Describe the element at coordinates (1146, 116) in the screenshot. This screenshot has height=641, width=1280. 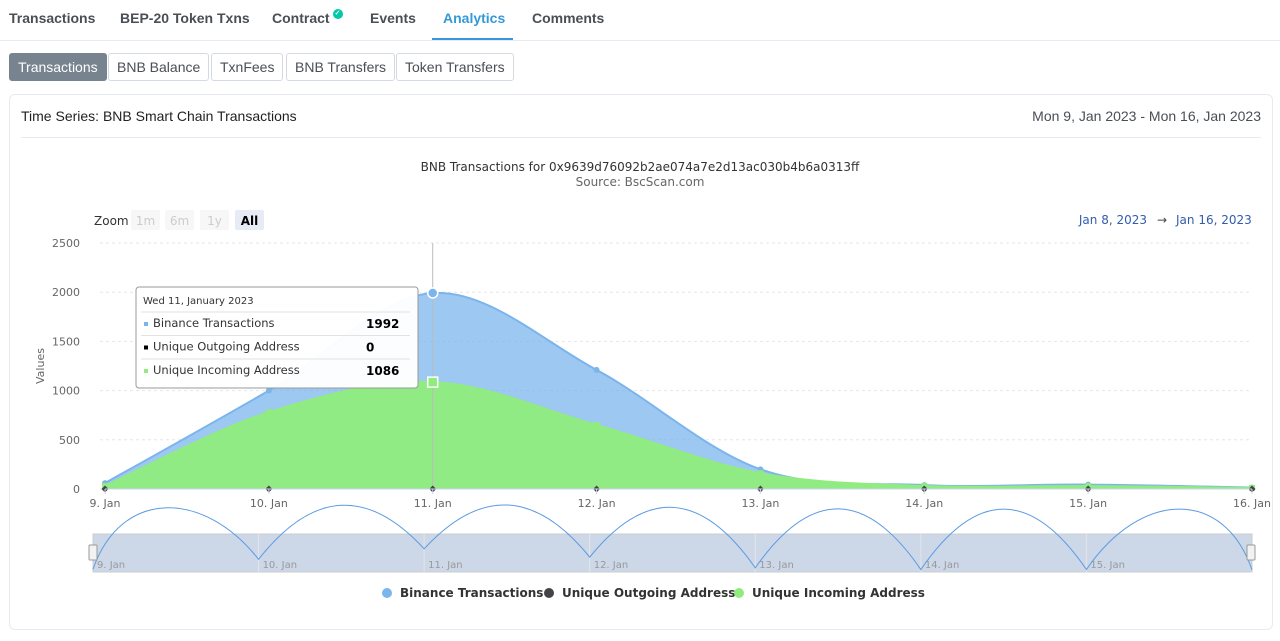
I see `card-date-range: Mon 9, Jan 2023 - Mon 16, Jan 2023` at that location.